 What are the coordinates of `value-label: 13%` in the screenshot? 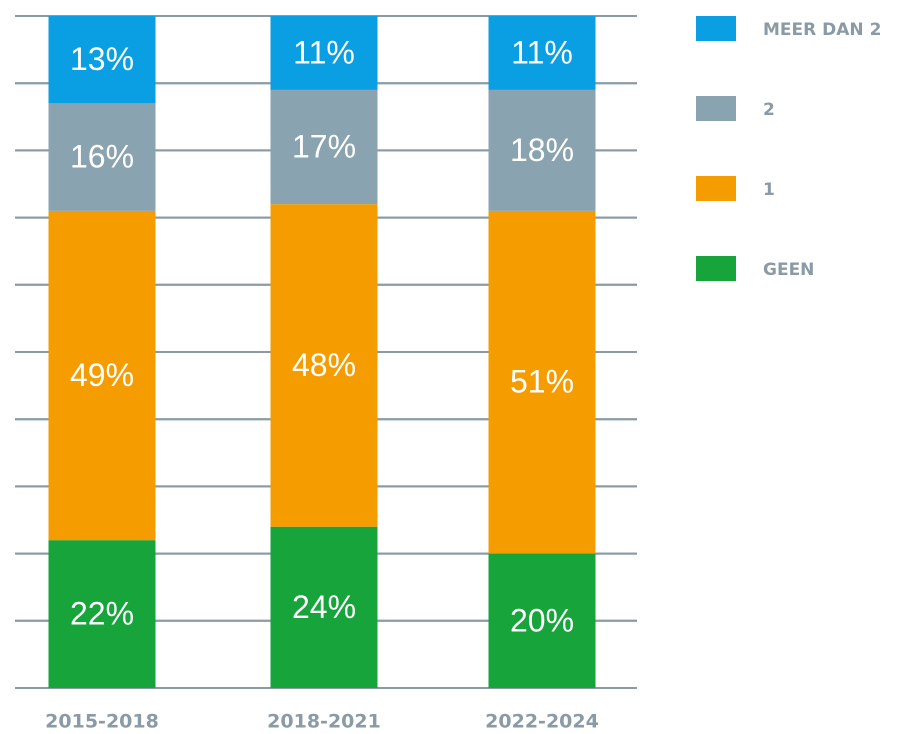 It's located at (102, 59).